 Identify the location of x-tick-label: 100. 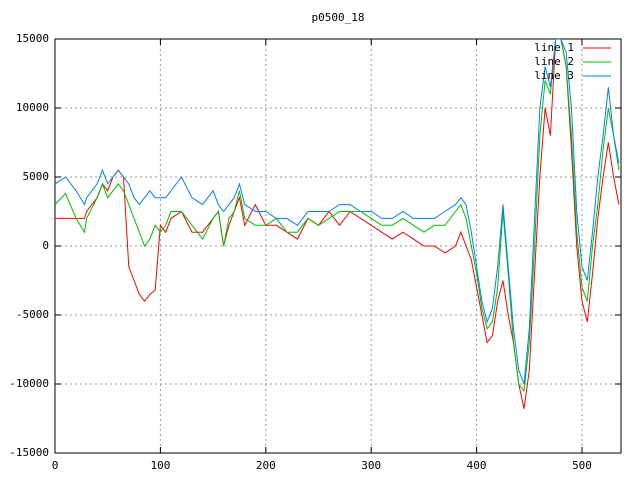
(160, 465).